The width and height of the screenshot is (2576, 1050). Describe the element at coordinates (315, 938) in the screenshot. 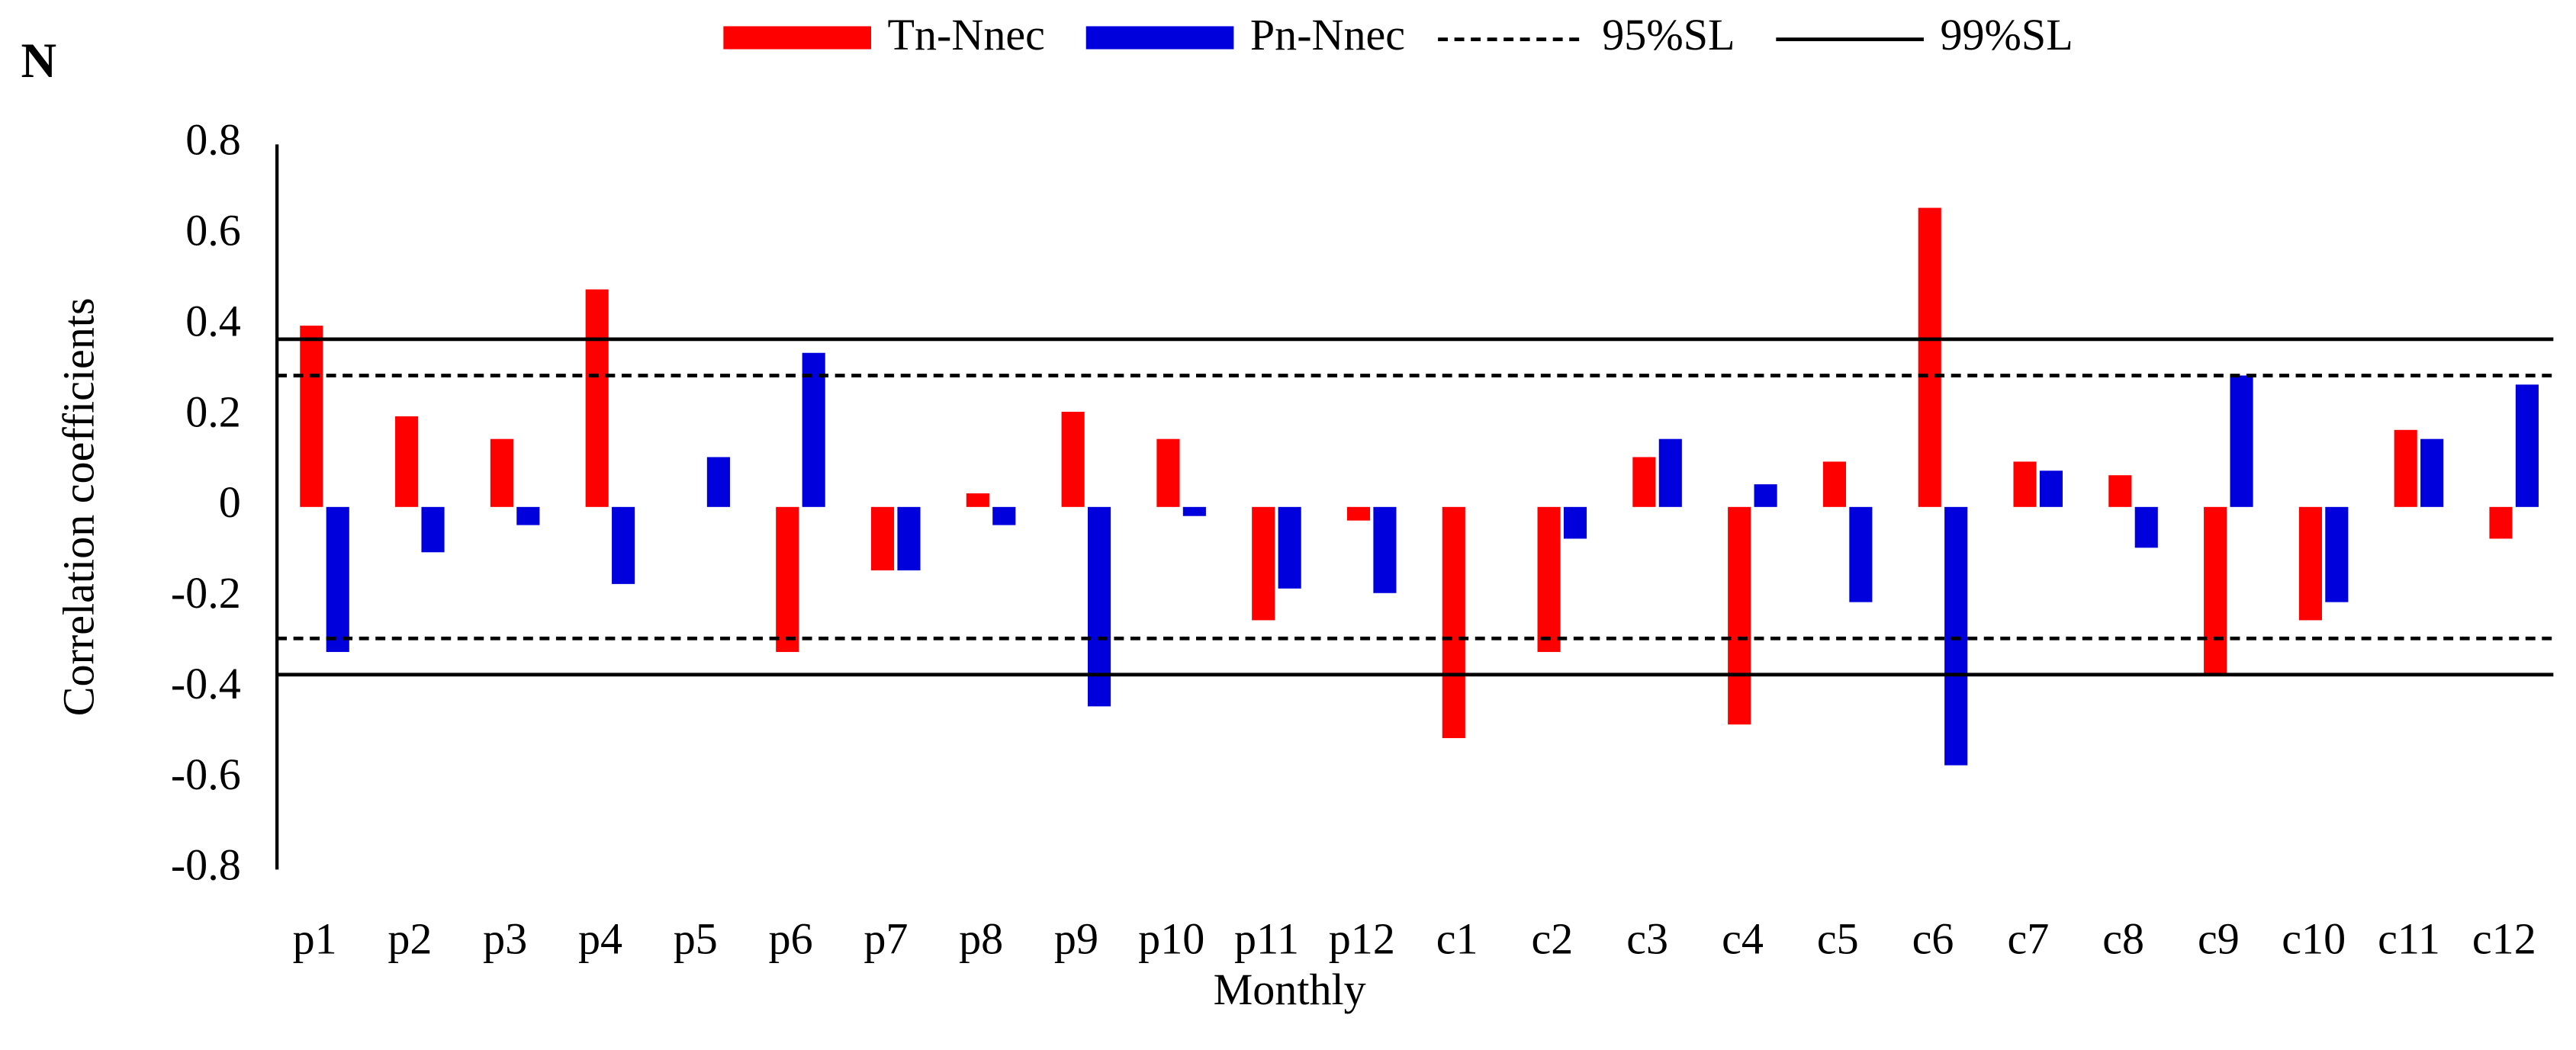

I see `x-tick-label: p1` at that location.